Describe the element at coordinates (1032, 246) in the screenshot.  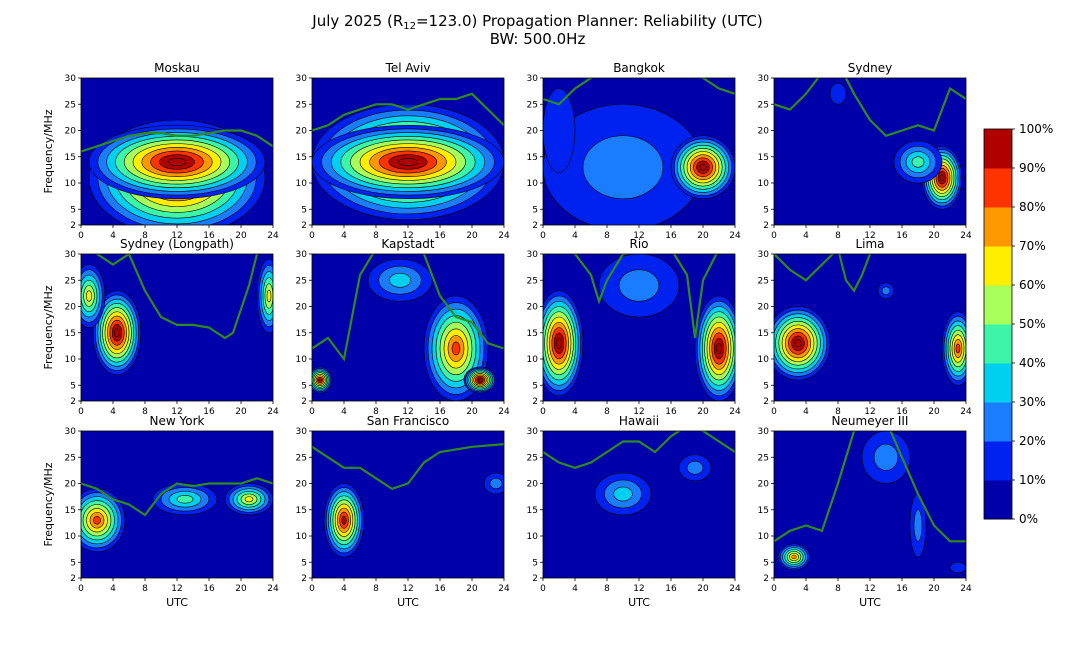
I see `colorbar-label: 70%` at that location.